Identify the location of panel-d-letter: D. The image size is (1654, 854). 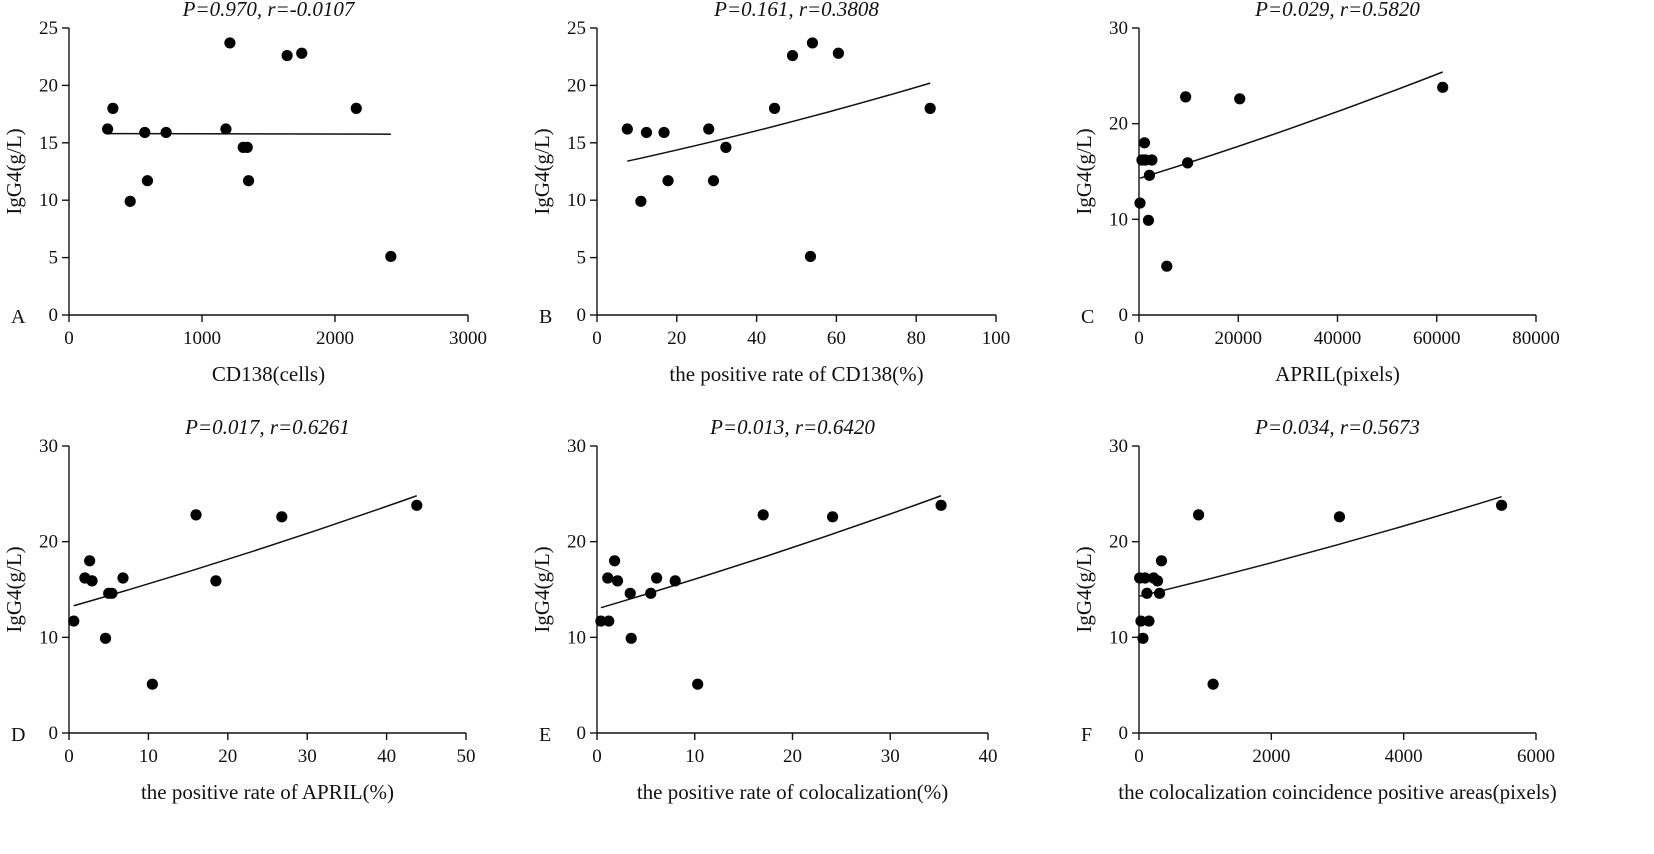
(18, 735).